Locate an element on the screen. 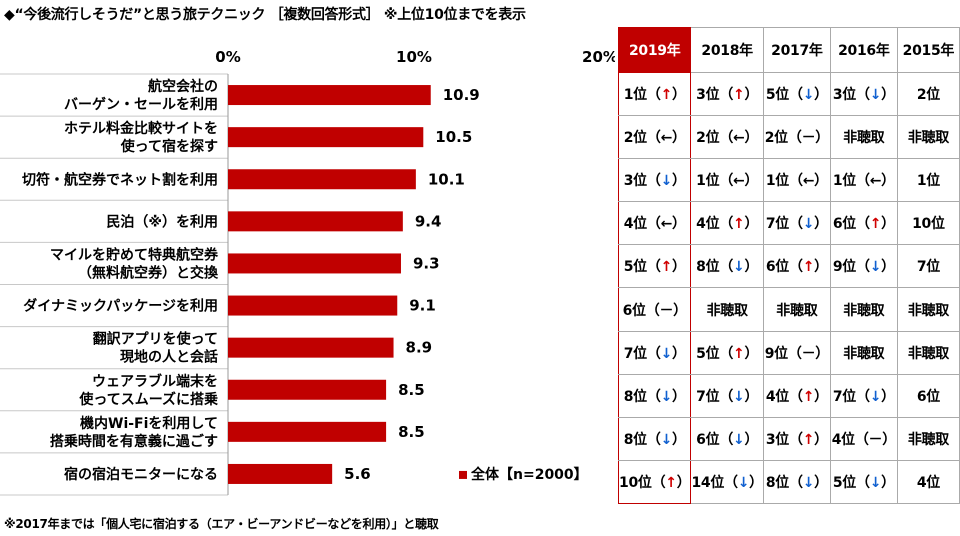 The image size is (960, 536). rank-value: 8位 is located at coordinates (777, 482).